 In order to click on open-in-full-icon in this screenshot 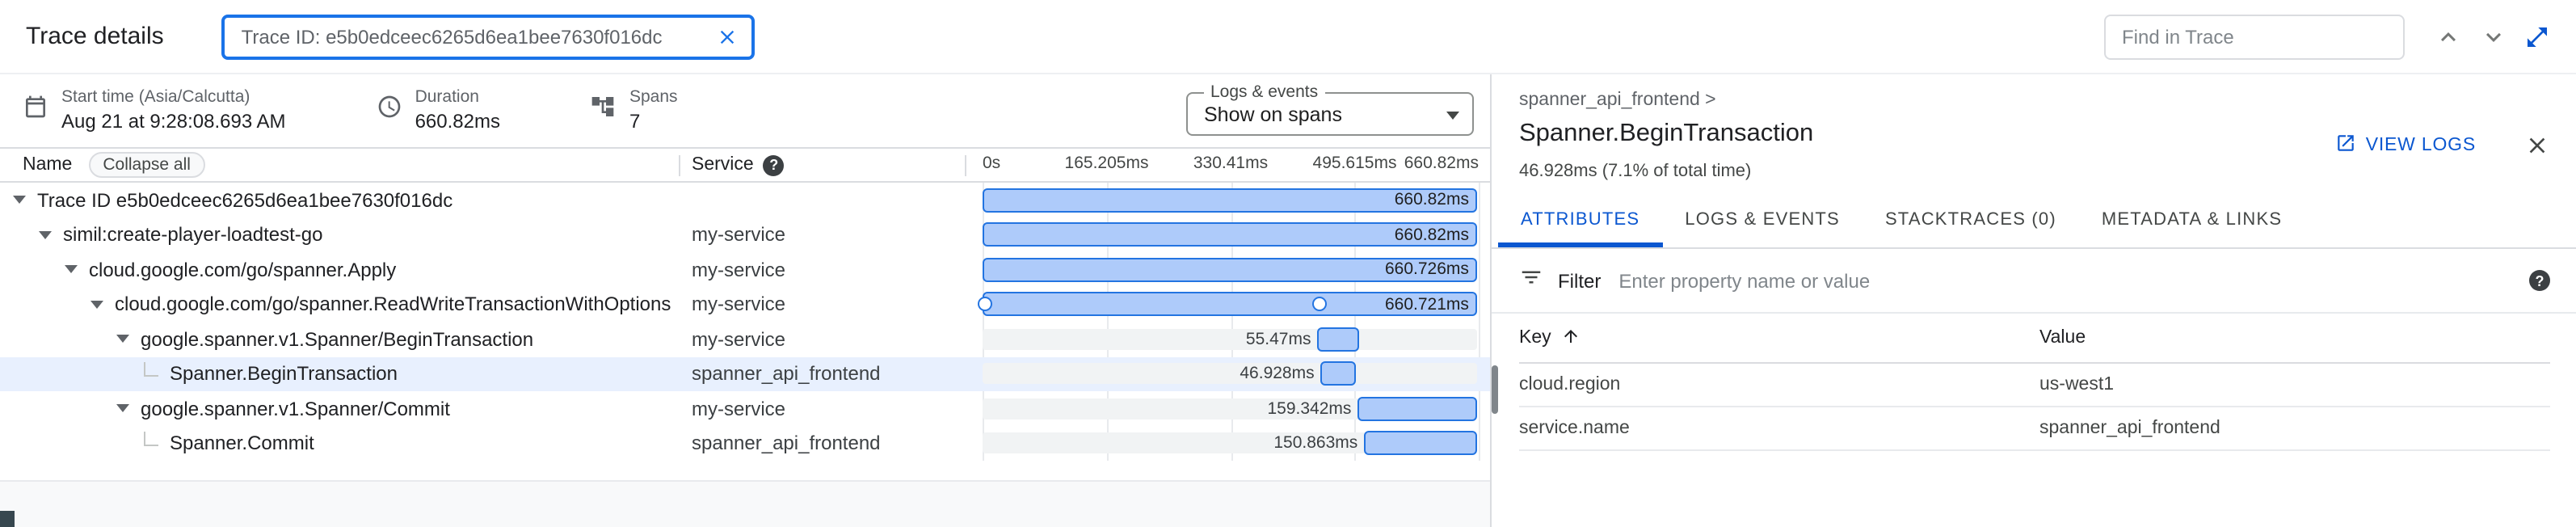, I will do `click(2537, 37)`.